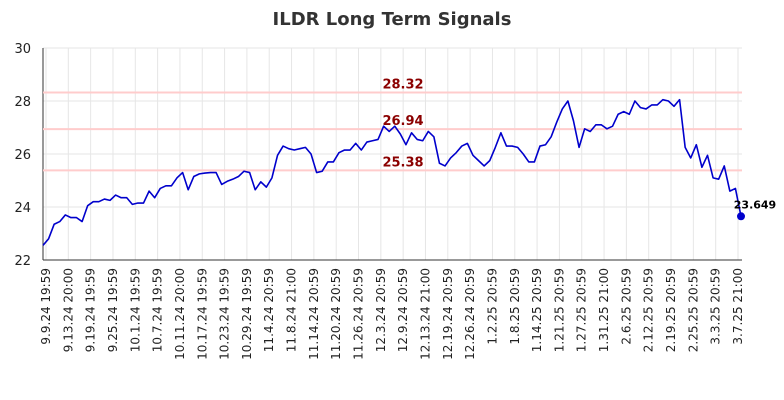  Describe the element at coordinates (741, 216) in the screenshot. I see `last-point-marker` at that location.